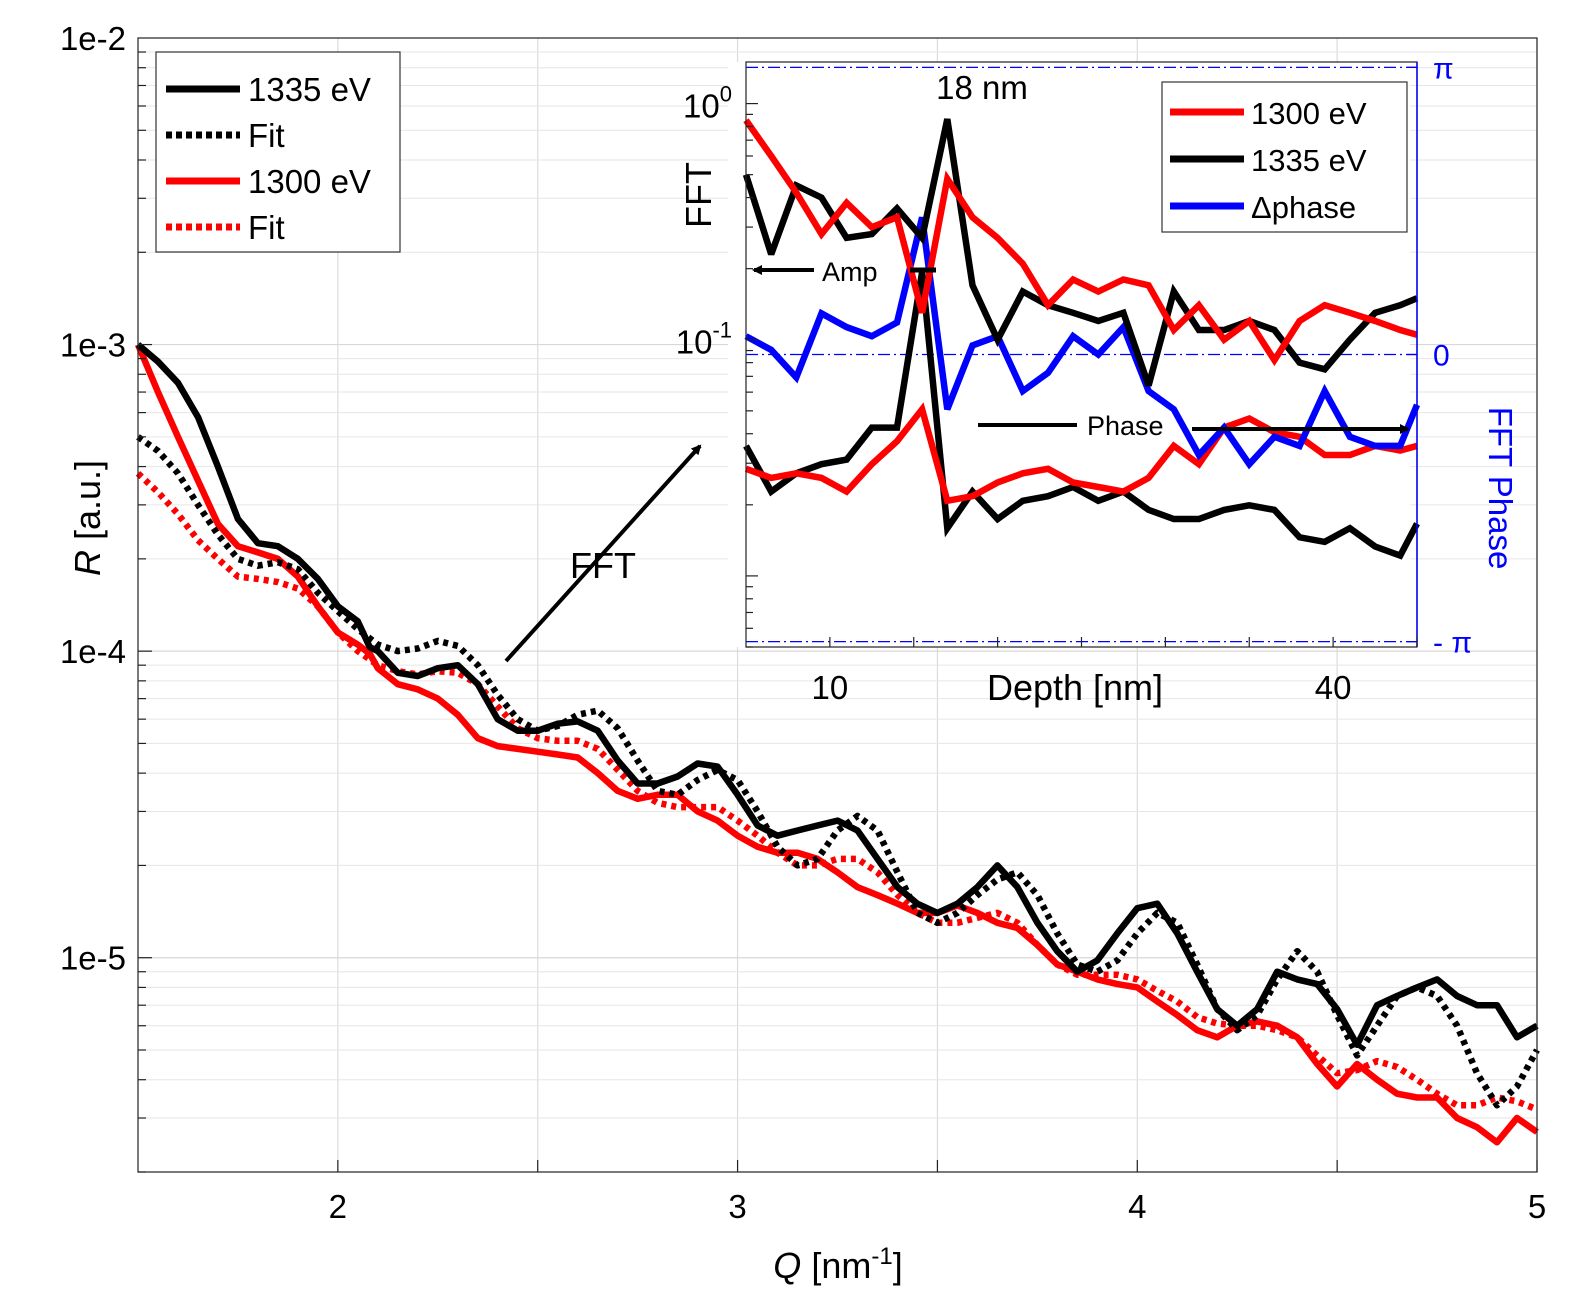 The height and width of the screenshot is (1291, 1578). What do you see at coordinates (1309, 160) in the screenshot?
I see `inset-legend-label-1335ev: 1335 eV` at bounding box center [1309, 160].